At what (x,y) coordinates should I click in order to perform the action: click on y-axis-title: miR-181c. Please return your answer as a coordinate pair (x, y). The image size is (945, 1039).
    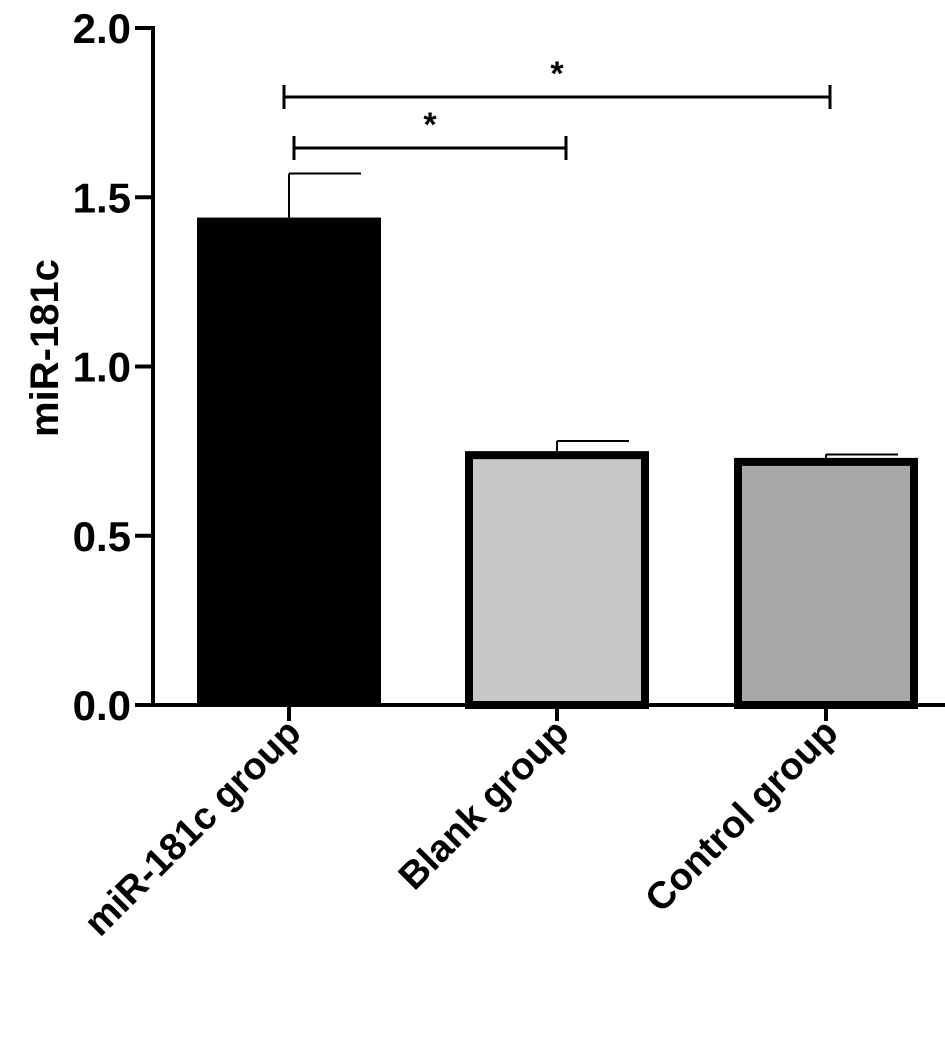
    Looking at the image, I should click on (45, 348).